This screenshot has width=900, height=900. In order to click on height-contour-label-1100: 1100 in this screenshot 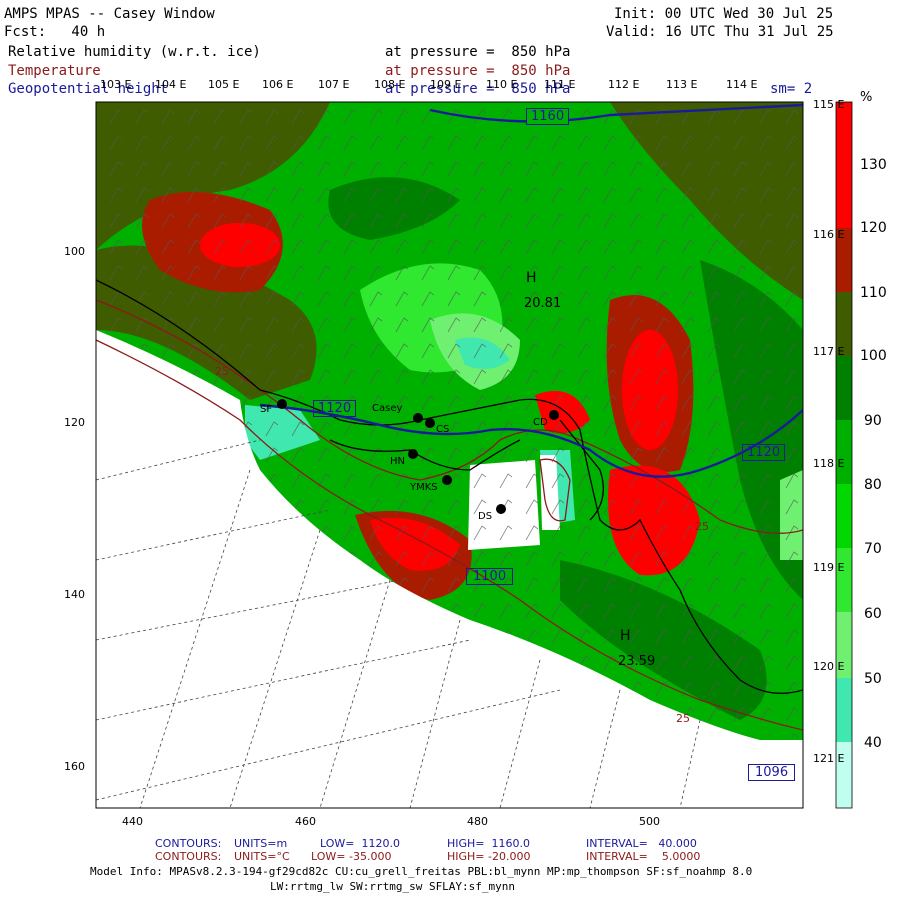, I will do `click(490, 576)`.